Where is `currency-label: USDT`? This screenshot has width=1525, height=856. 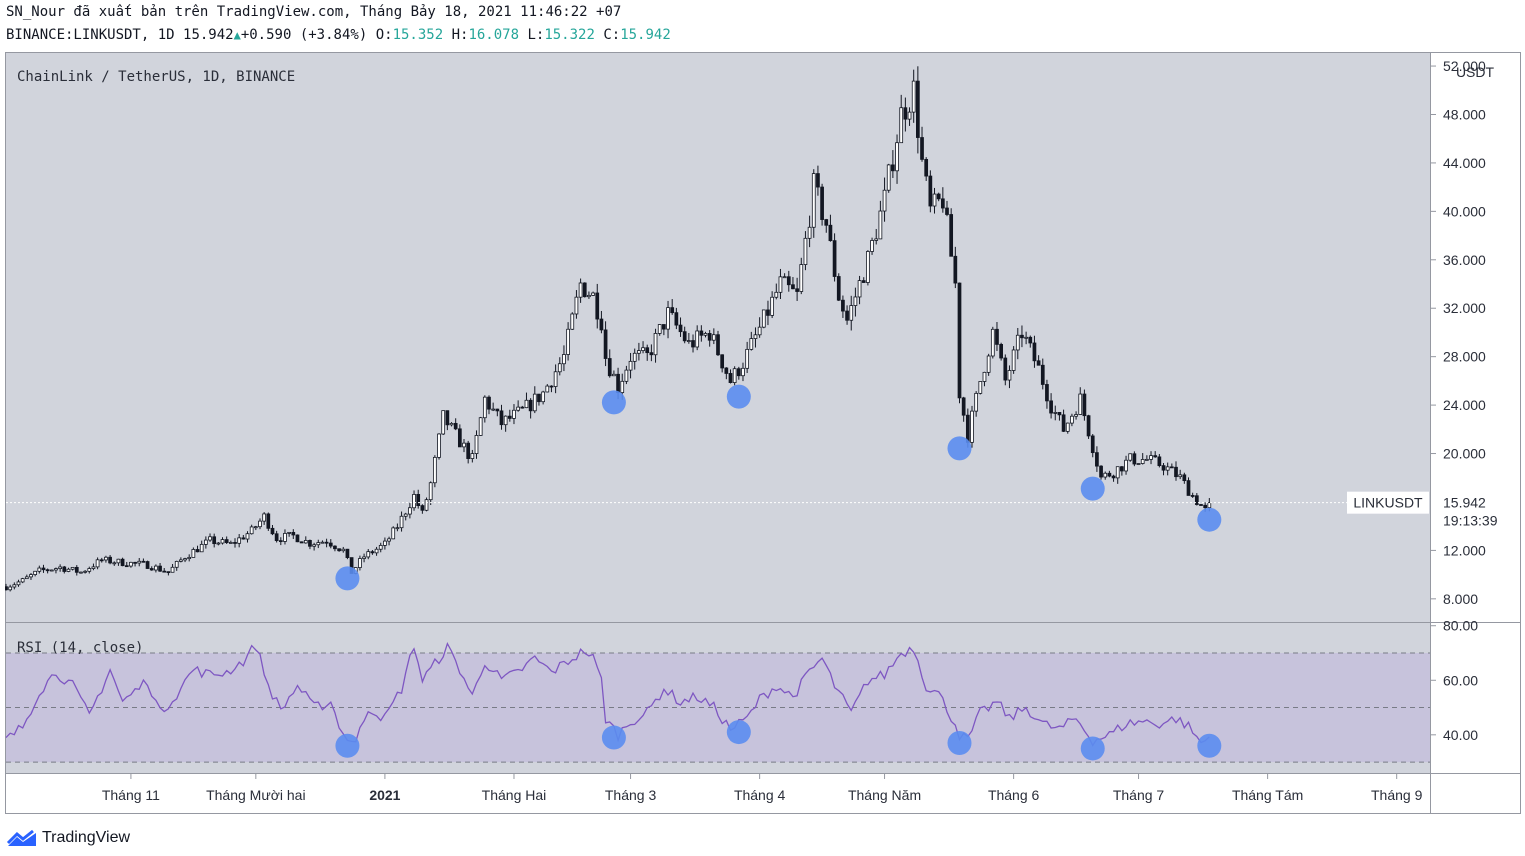
currency-label: USDT is located at coordinates (1475, 72).